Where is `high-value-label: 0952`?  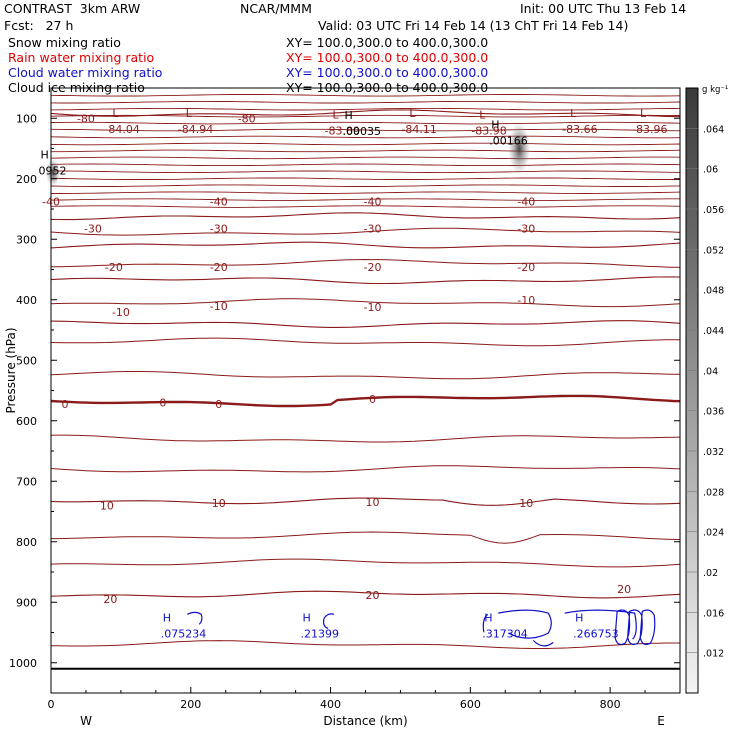
high-value-label: 0952 is located at coordinates (52, 171).